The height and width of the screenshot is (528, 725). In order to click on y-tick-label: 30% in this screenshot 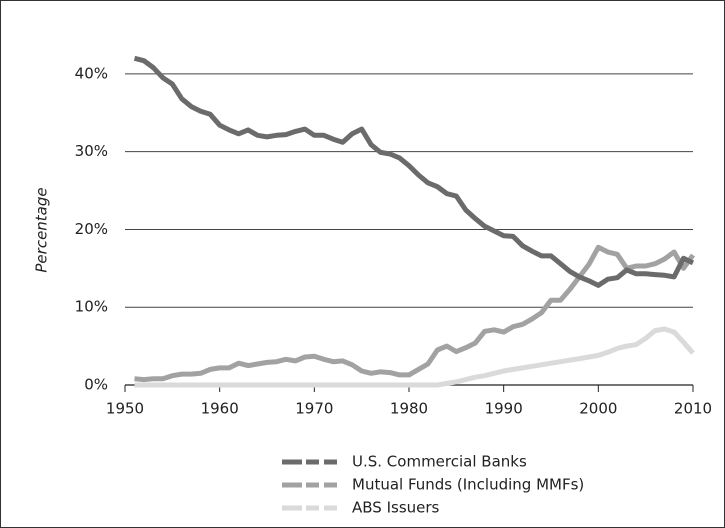, I will do `click(91, 151)`.